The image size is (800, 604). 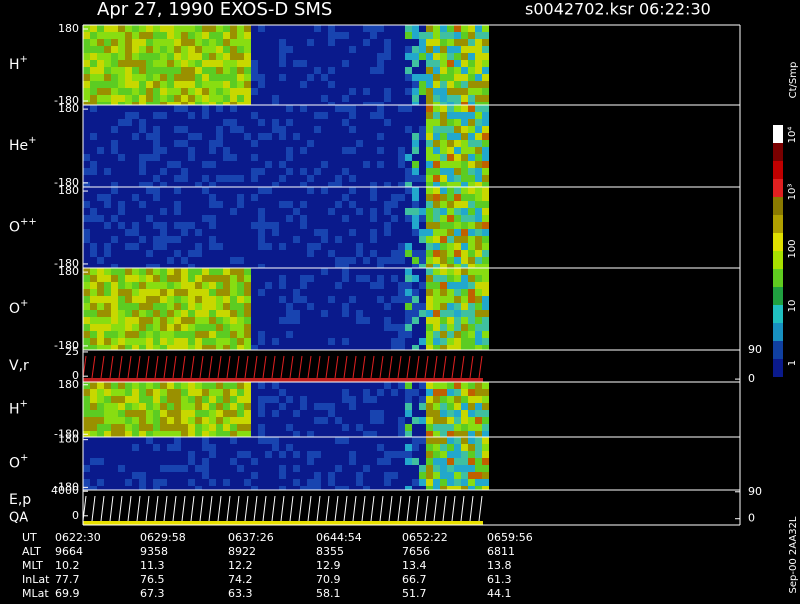 What do you see at coordinates (68, 271) in the screenshot?
I see `y-tick-label: 180` at bounding box center [68, 271].